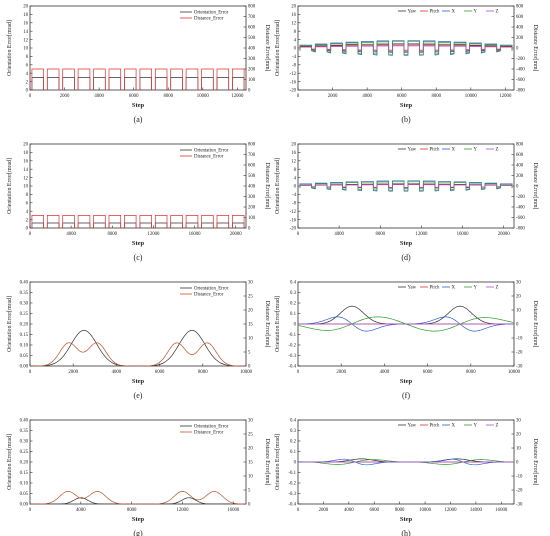 This screenshot has height=536, width=550. I want to click on y2-tick-label: 800, so click(252, 7).